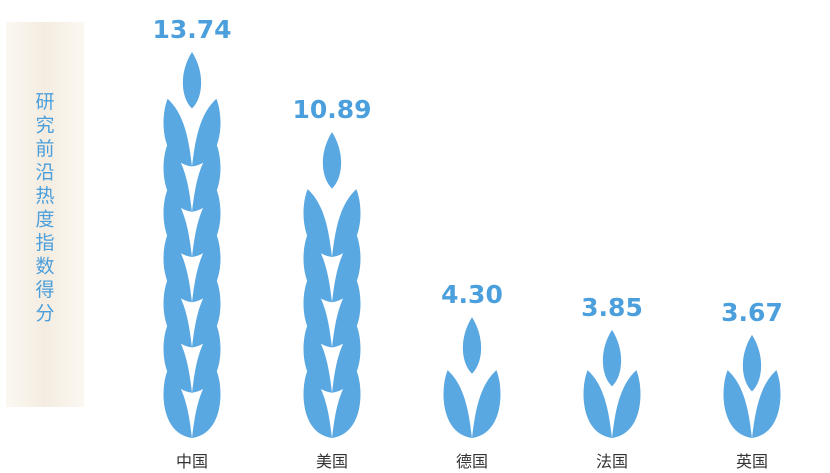  Describe the element at coordinates (752, 461) in the screenshot. I see `category-label: 英国` at that location.